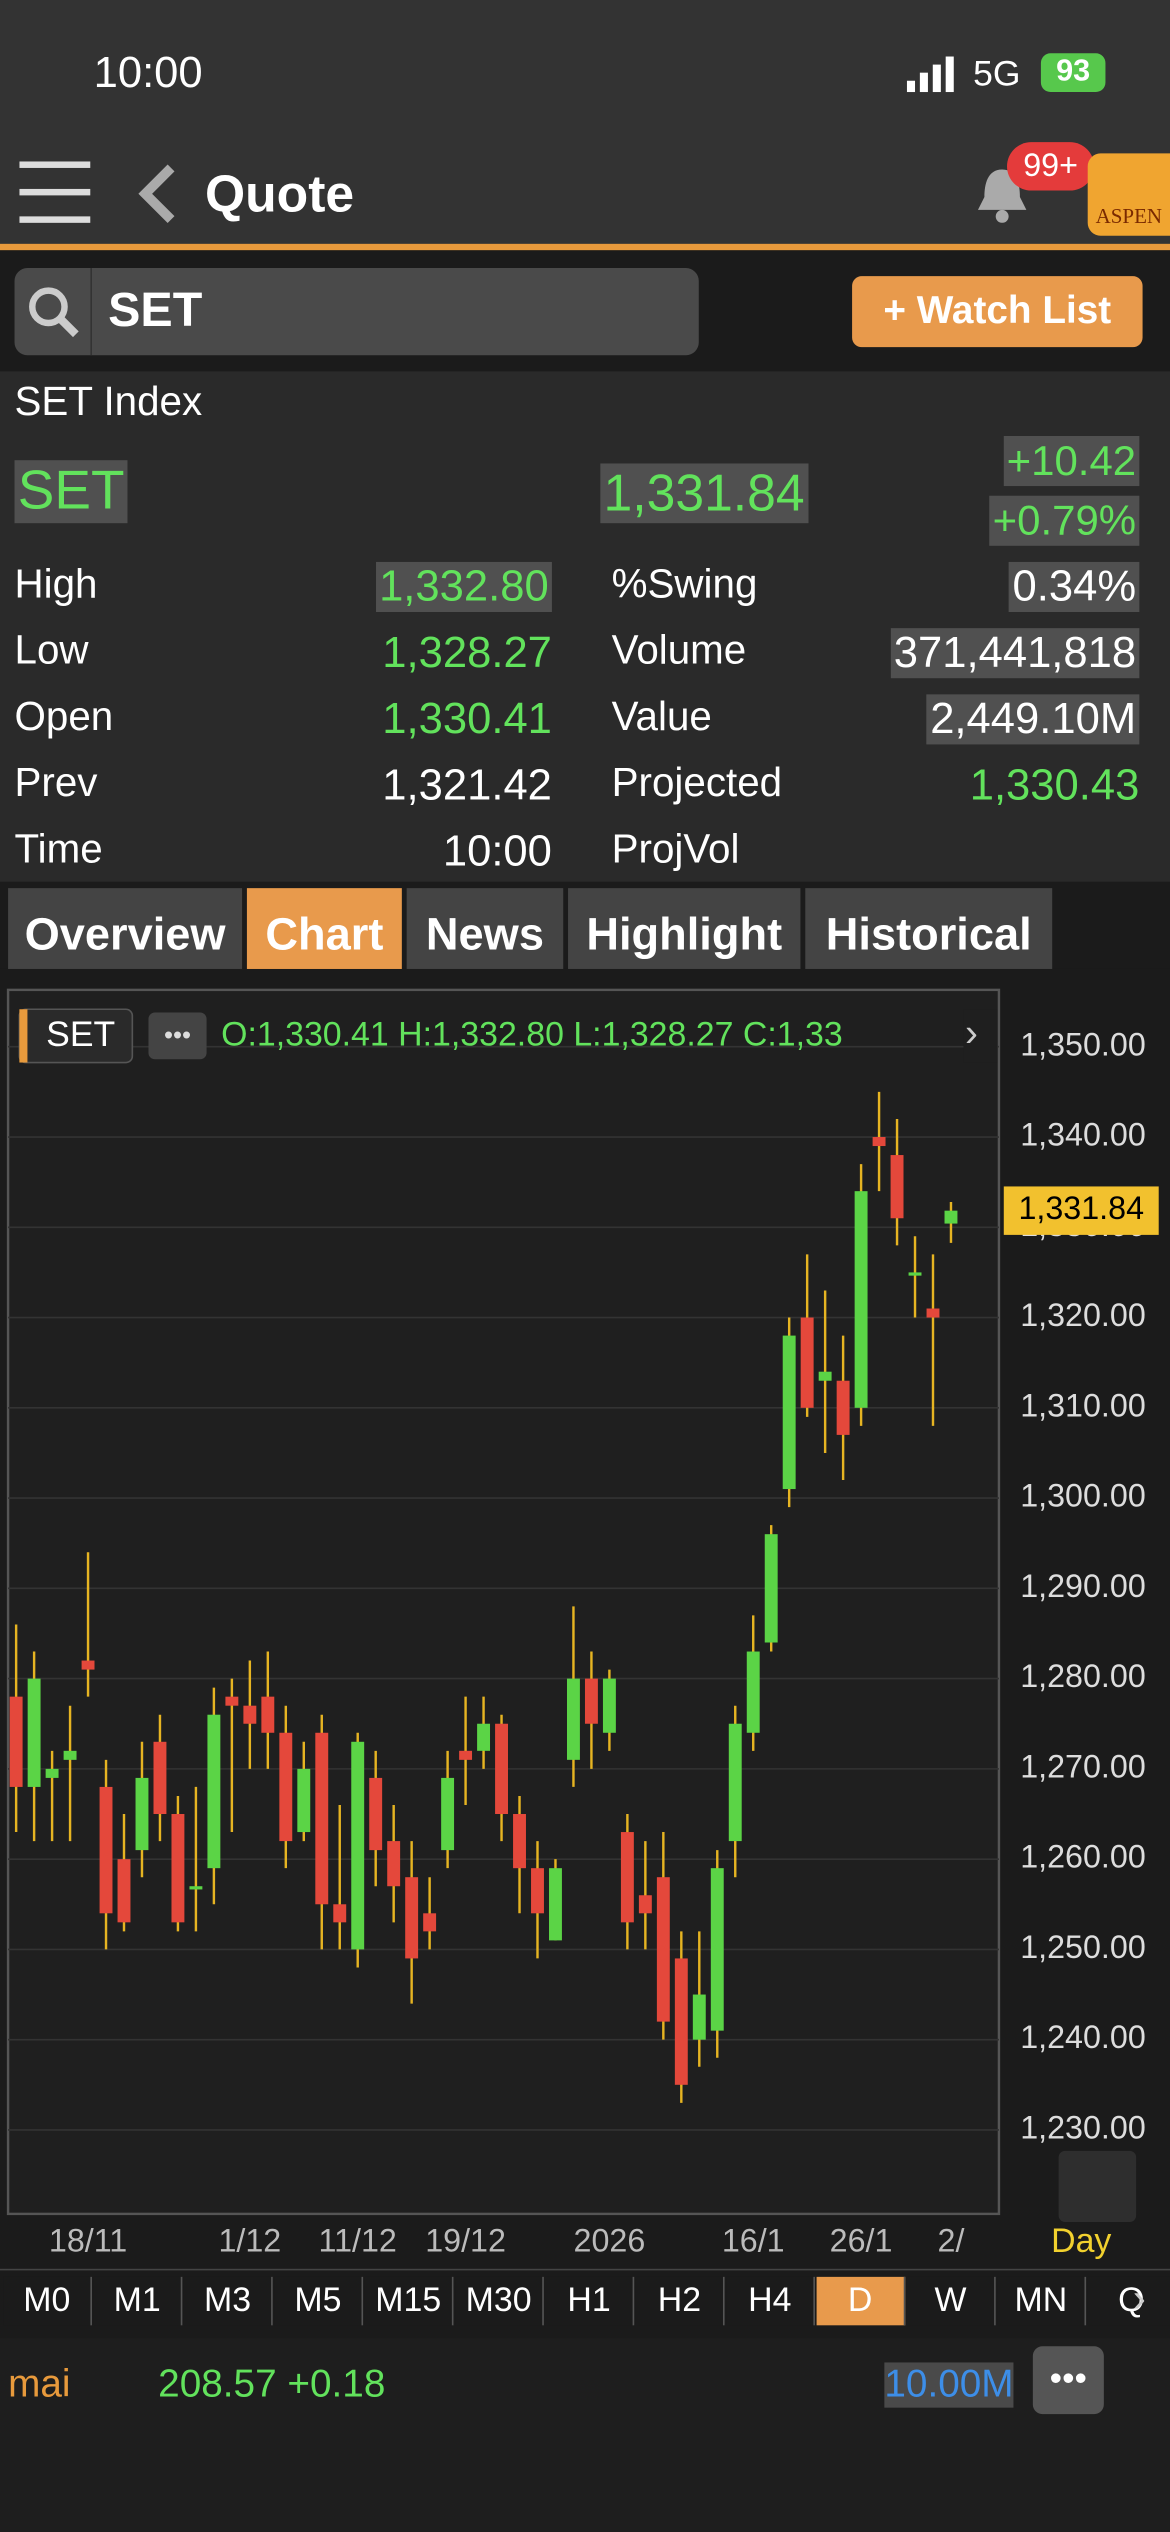 The width and height of the screenshot is (1170, 2532). I want to click on timeframe: M15, so click(409, 2301).